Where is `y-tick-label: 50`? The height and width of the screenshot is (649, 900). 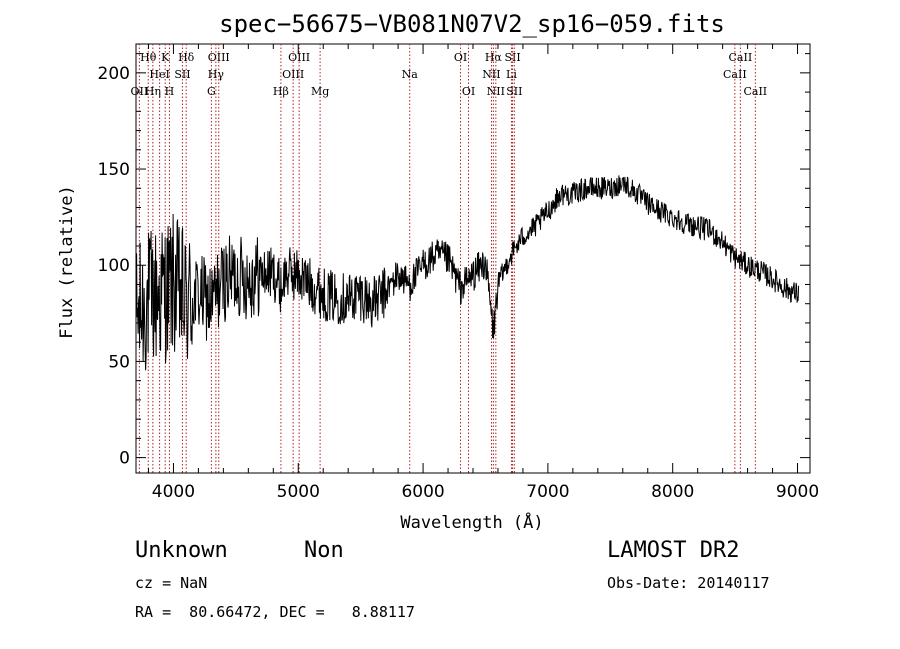
y-tick-label: 50 is located at coordinates (119, 362).